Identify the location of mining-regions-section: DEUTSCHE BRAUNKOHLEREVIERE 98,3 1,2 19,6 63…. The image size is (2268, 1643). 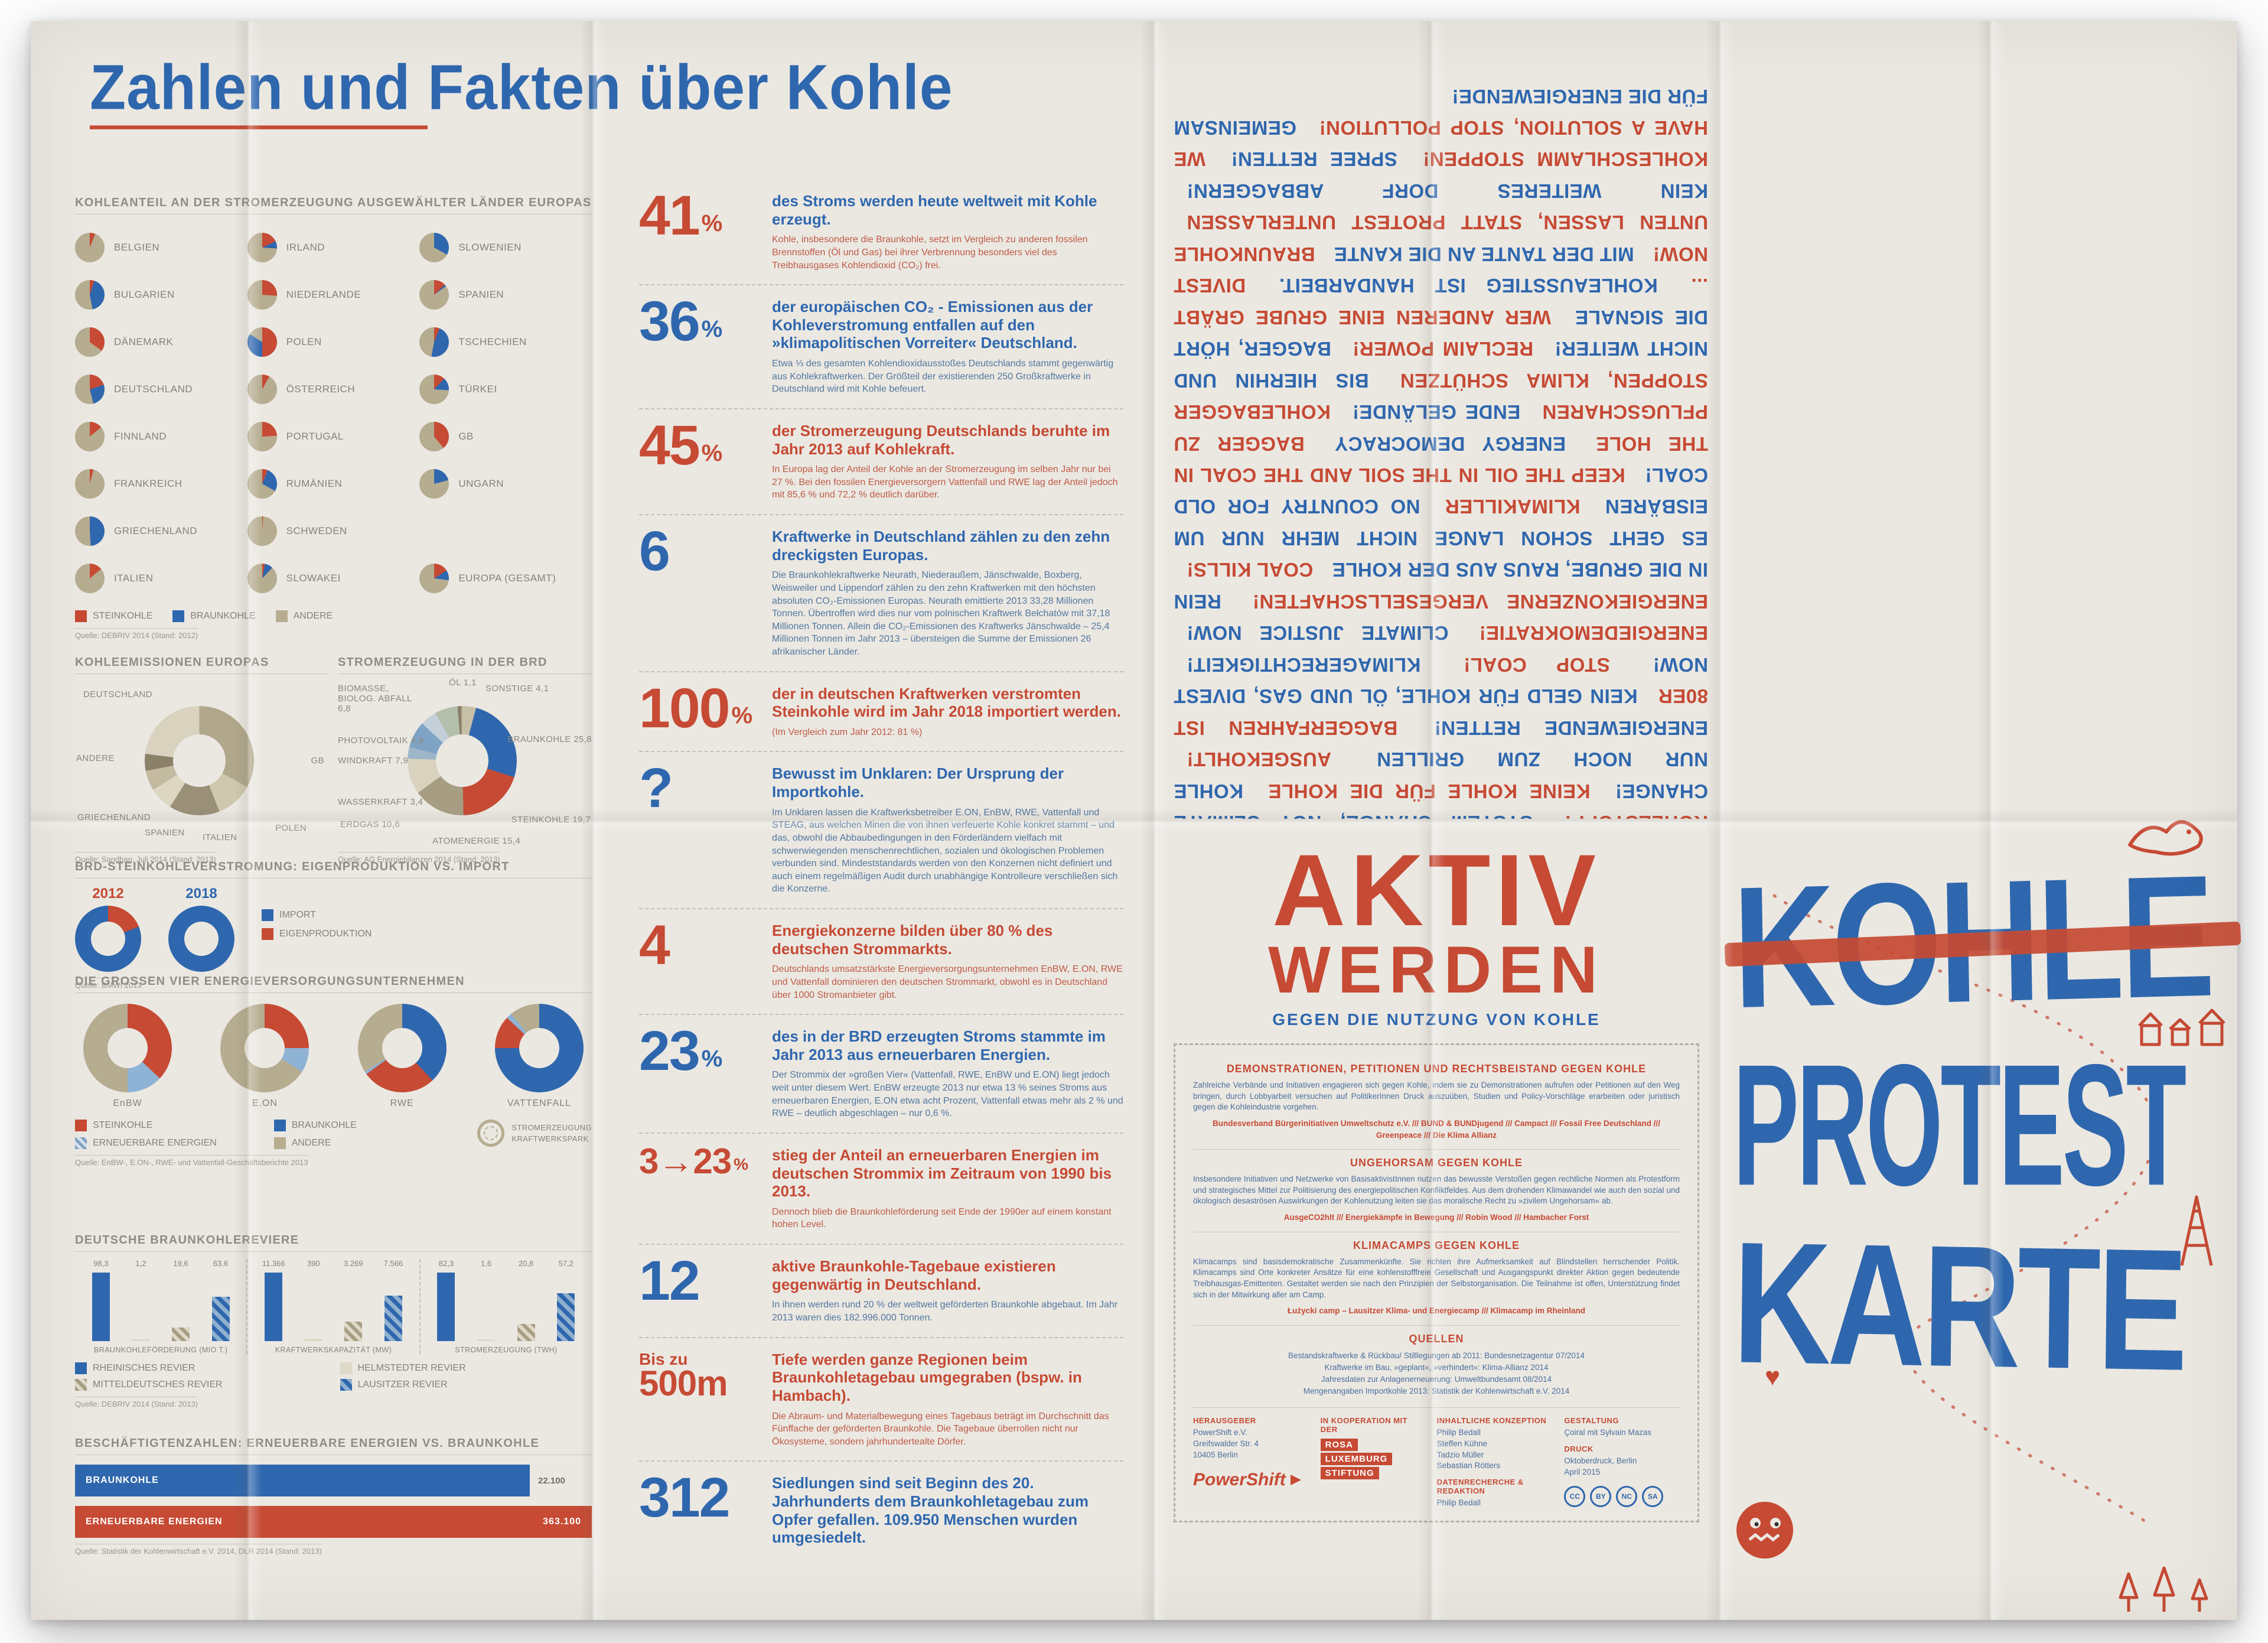
(333, 1321).